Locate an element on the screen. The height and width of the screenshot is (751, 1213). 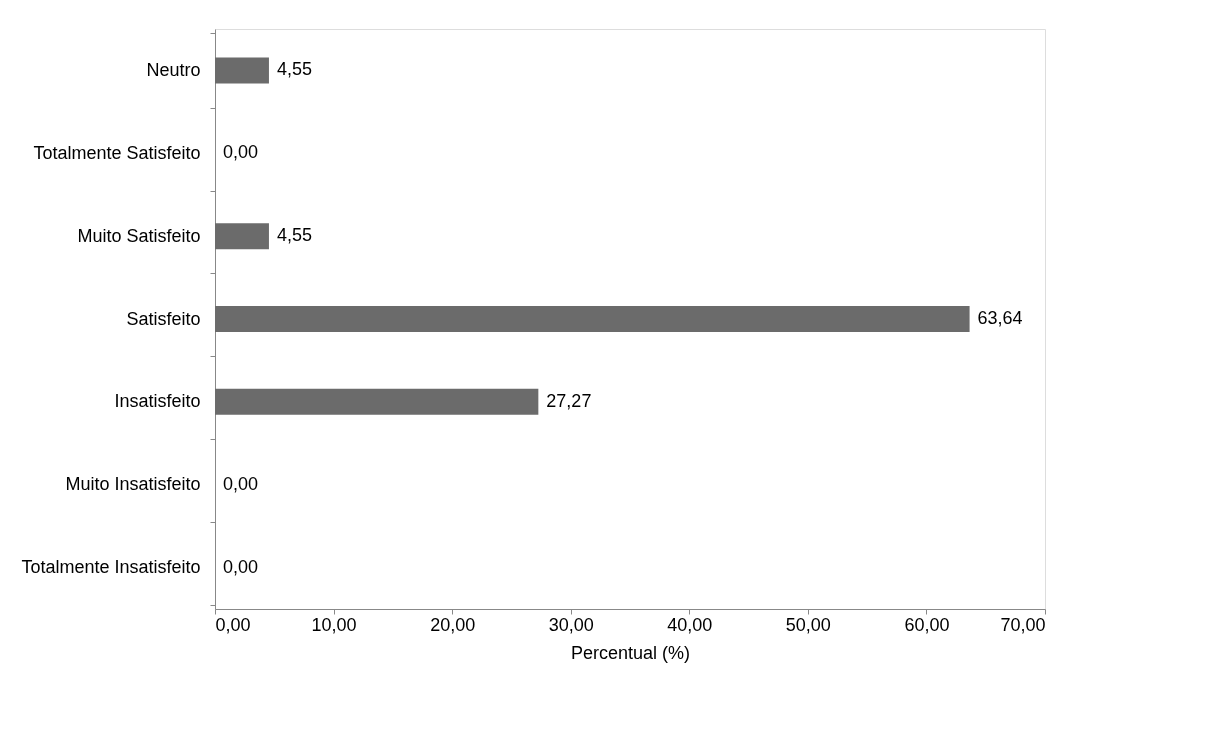
y-tick-label: Muito Insatisfeito is located at coordinates (133, 484).